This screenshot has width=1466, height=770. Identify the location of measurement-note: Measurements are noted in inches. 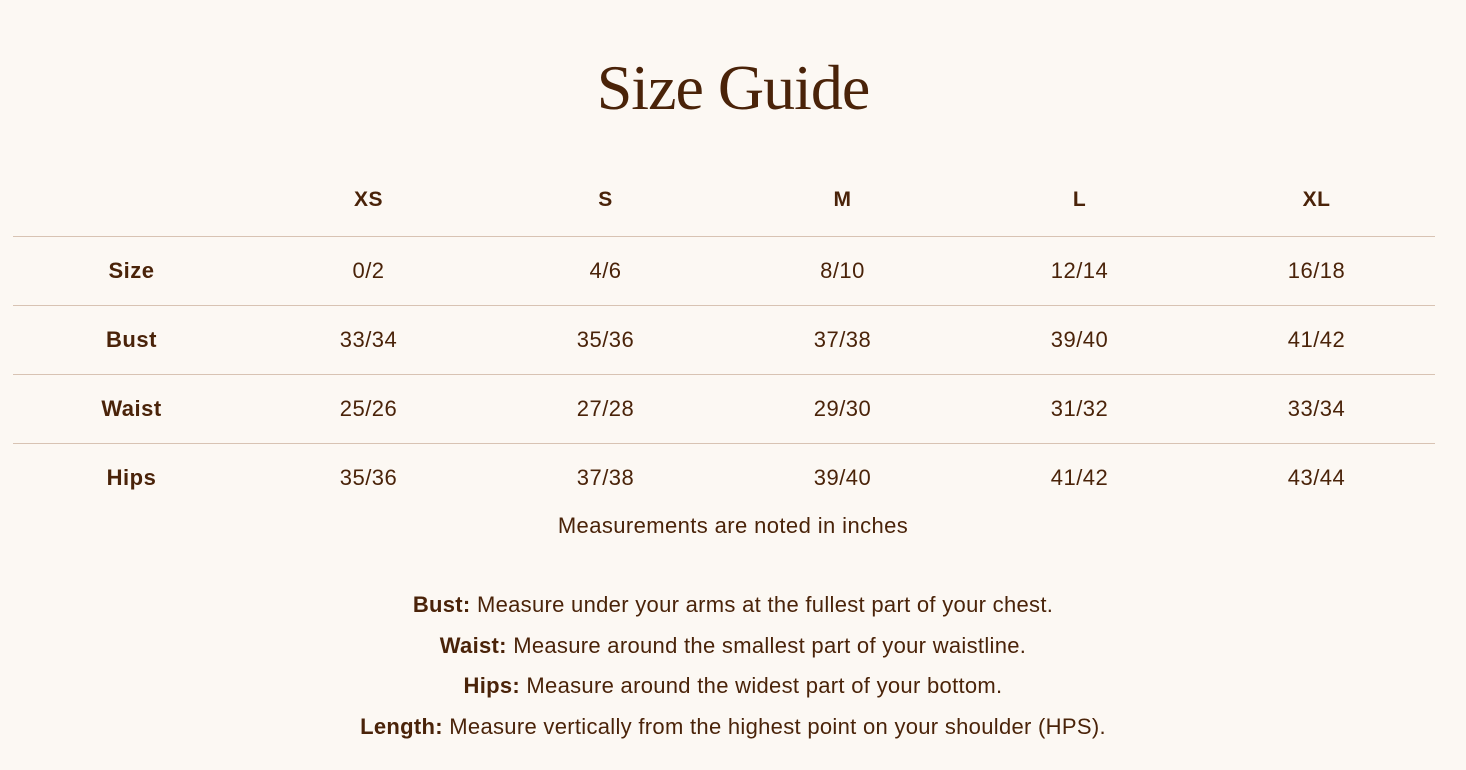
(733, 525).